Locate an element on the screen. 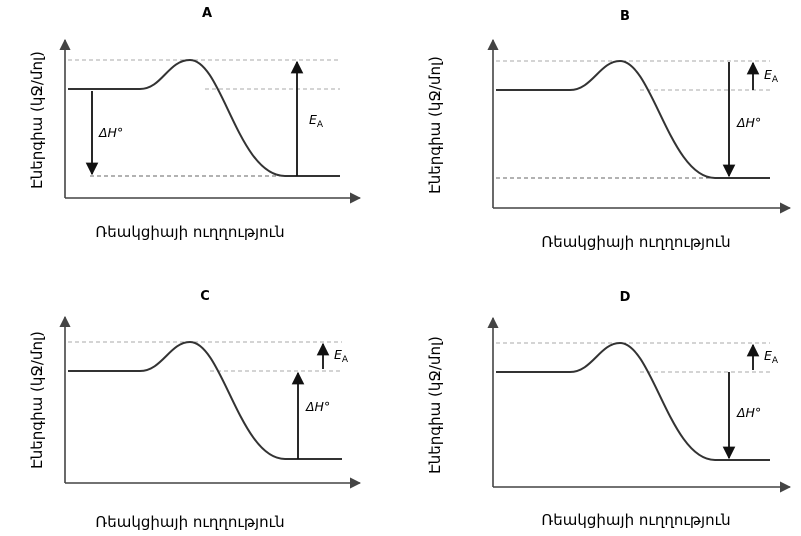 The width and height of the screenshot is (801, 536). ea-label-d: EA is located at coordinates (771, 357).